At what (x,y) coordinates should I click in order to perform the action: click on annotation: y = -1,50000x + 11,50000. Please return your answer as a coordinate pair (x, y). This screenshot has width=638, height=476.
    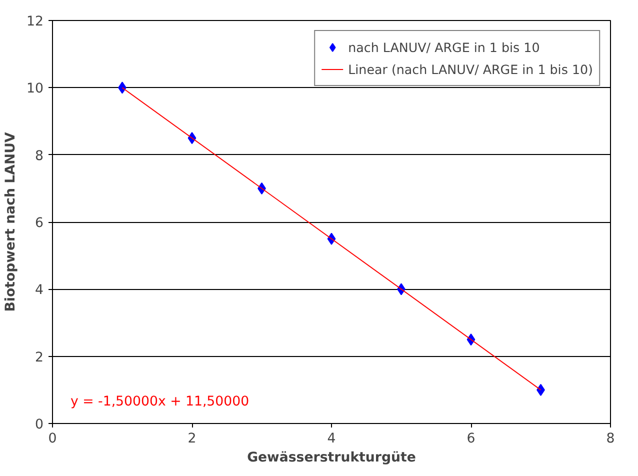
    Looking at the image, I should click on (160, 402).